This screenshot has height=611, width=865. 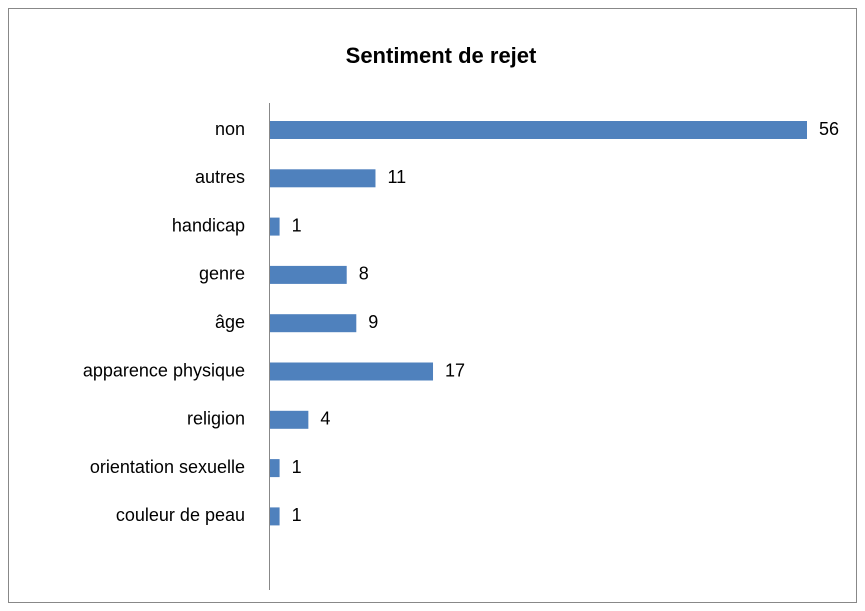 I want to click on category-label: autres, so click(x=220, y=177).